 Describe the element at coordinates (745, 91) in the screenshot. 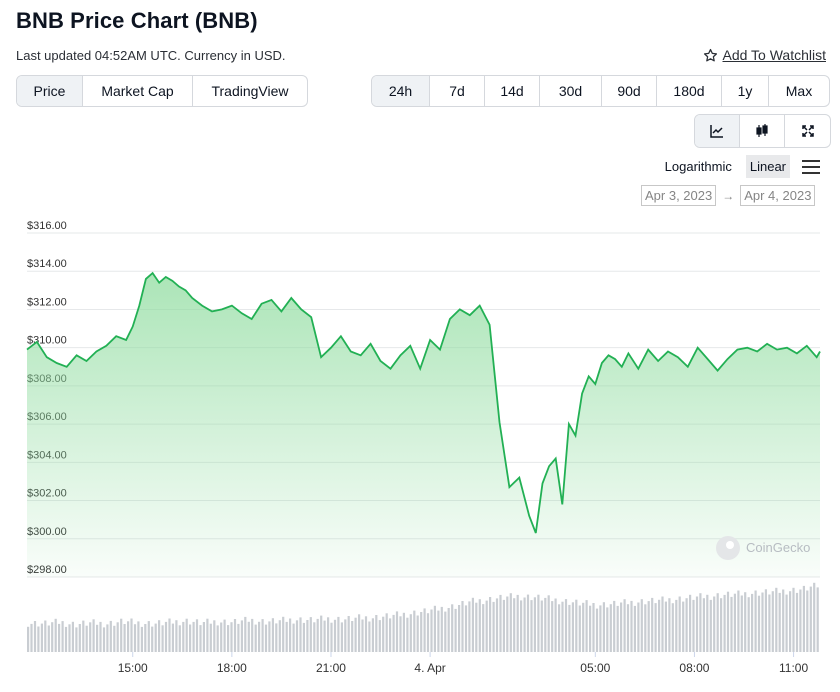

I see `range-1y: 1y` at that location.